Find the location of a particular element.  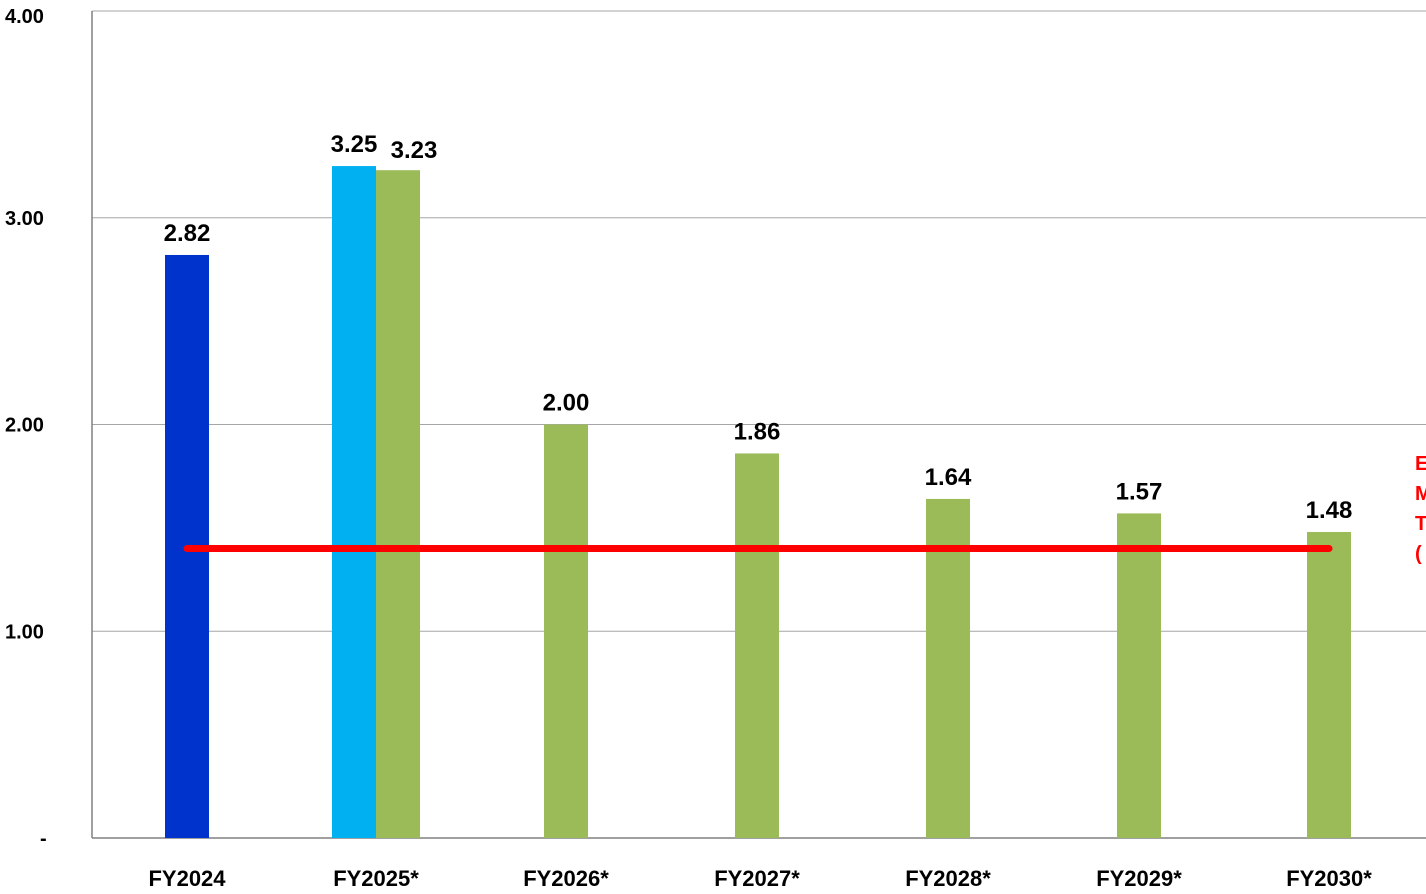

y-tick-label: 2.00 is located at coordinates (24, 426).